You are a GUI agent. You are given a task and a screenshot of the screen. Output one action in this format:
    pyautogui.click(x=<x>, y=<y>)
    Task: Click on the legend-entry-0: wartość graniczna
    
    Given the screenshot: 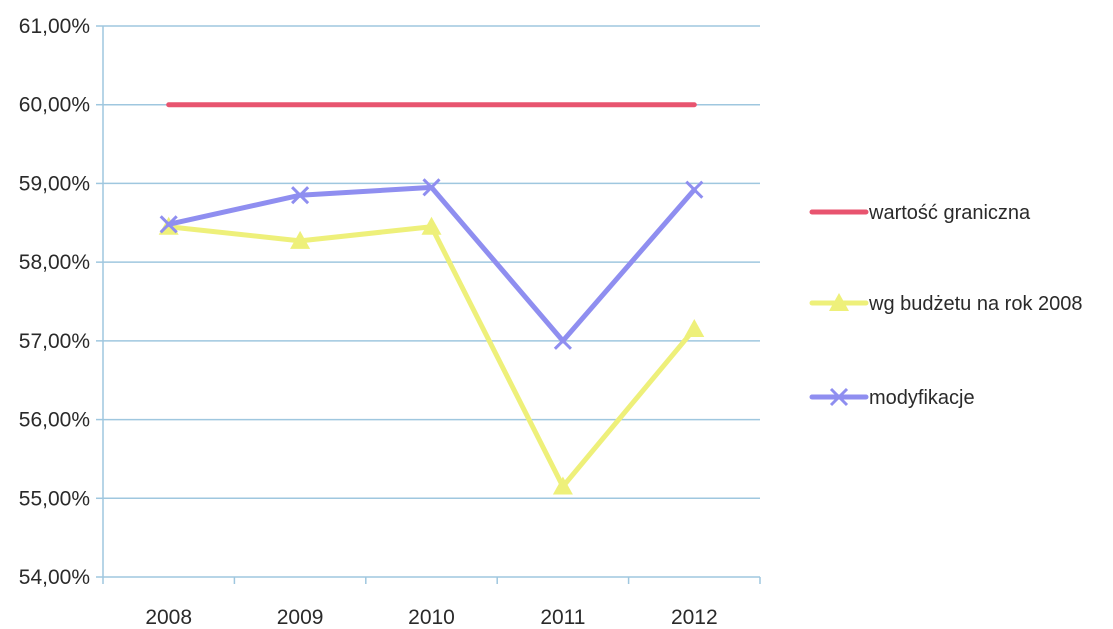 What is the action you would take?
    pyautogui.click(x=920, y=213)
    